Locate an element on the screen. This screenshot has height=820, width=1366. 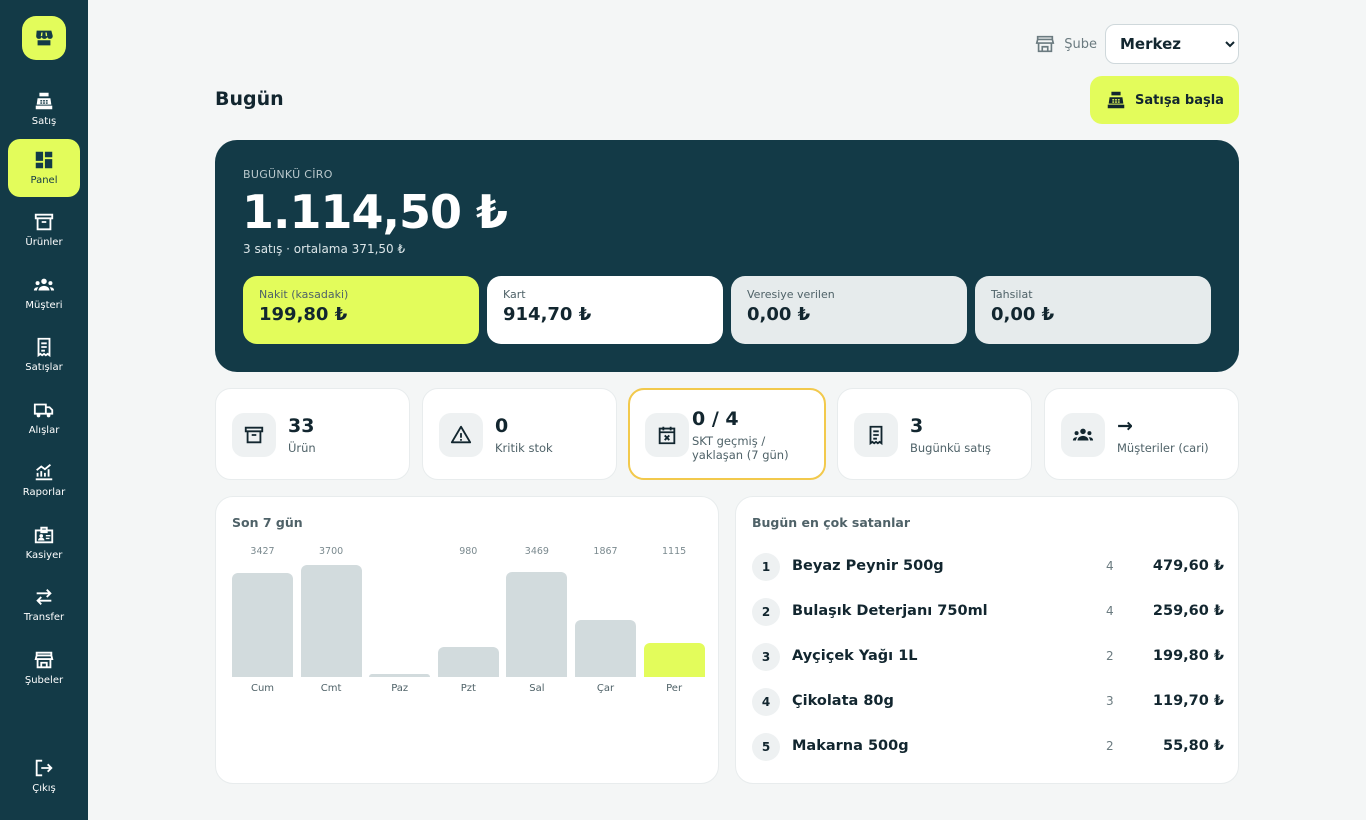
sidebar-item-urunler: Ürünler is located at coordinates (44, 230).